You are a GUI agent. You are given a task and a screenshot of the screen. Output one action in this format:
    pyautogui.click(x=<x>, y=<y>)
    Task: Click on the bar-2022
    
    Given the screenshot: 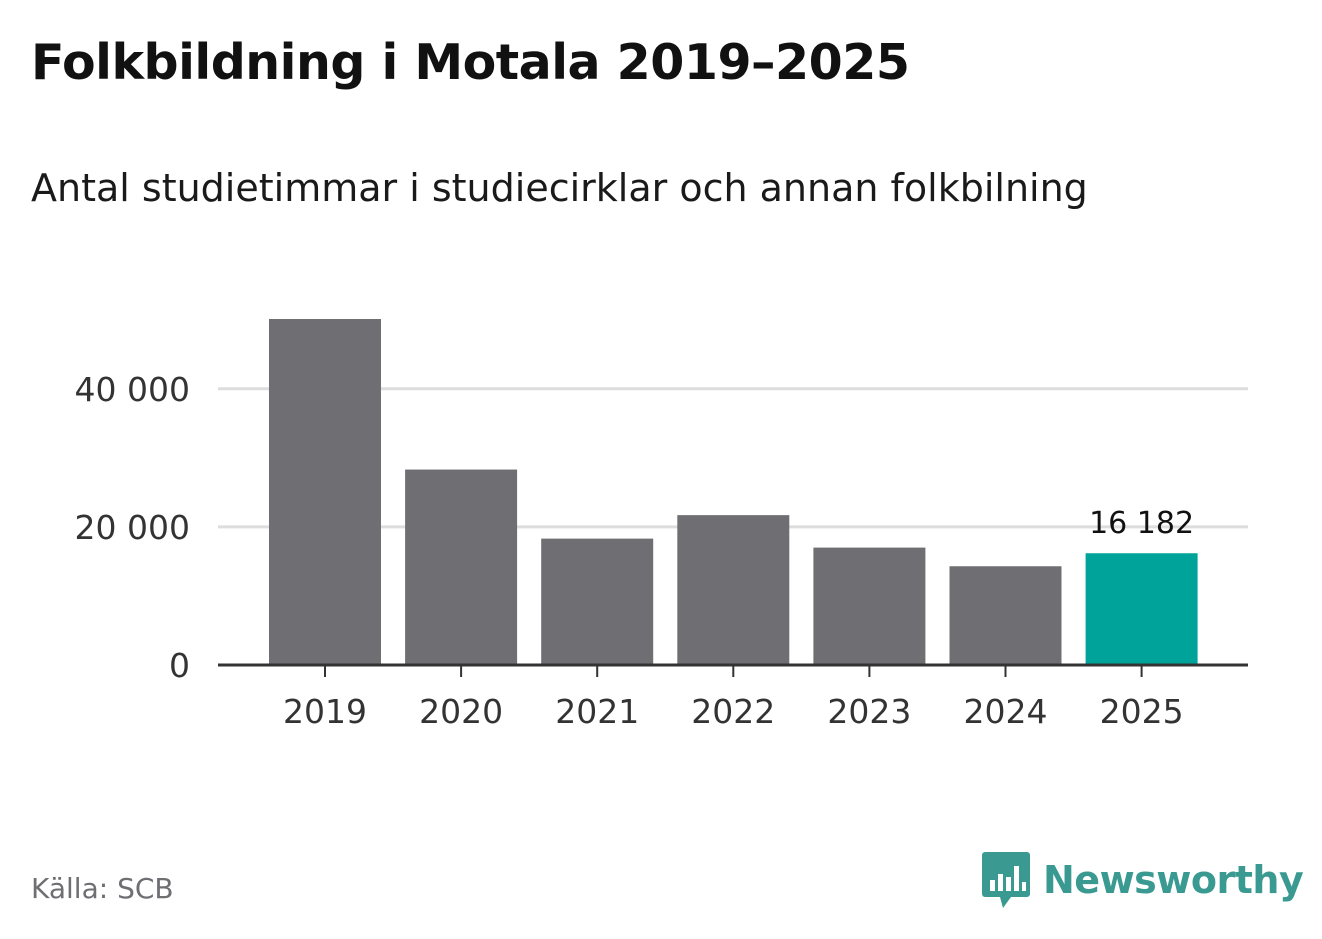 What is the action you would take?
    pyautogui.click(x=733, y=590)
    